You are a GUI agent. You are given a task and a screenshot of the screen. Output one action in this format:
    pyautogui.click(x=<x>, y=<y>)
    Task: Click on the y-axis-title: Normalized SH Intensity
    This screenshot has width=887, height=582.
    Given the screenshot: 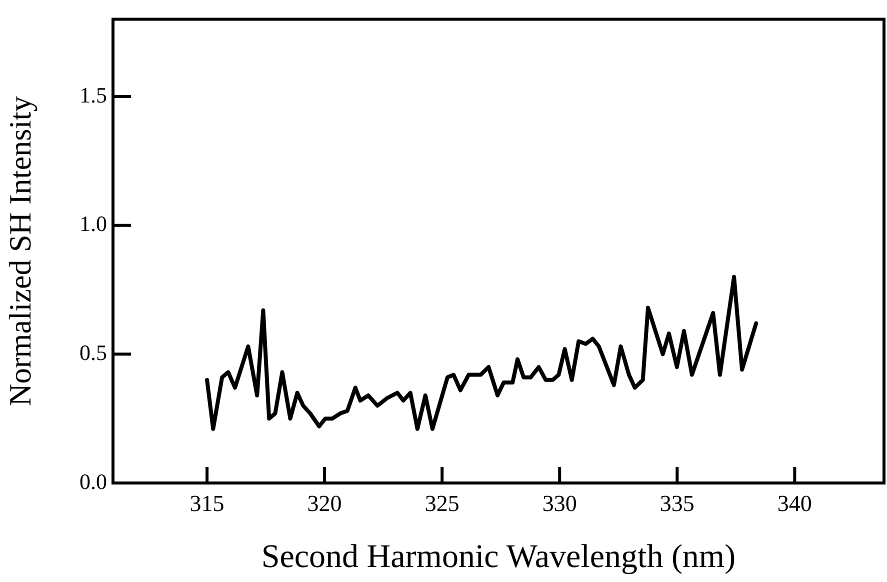 What is the action you would take?
    pyautogui.click(x=20, y=251)
    